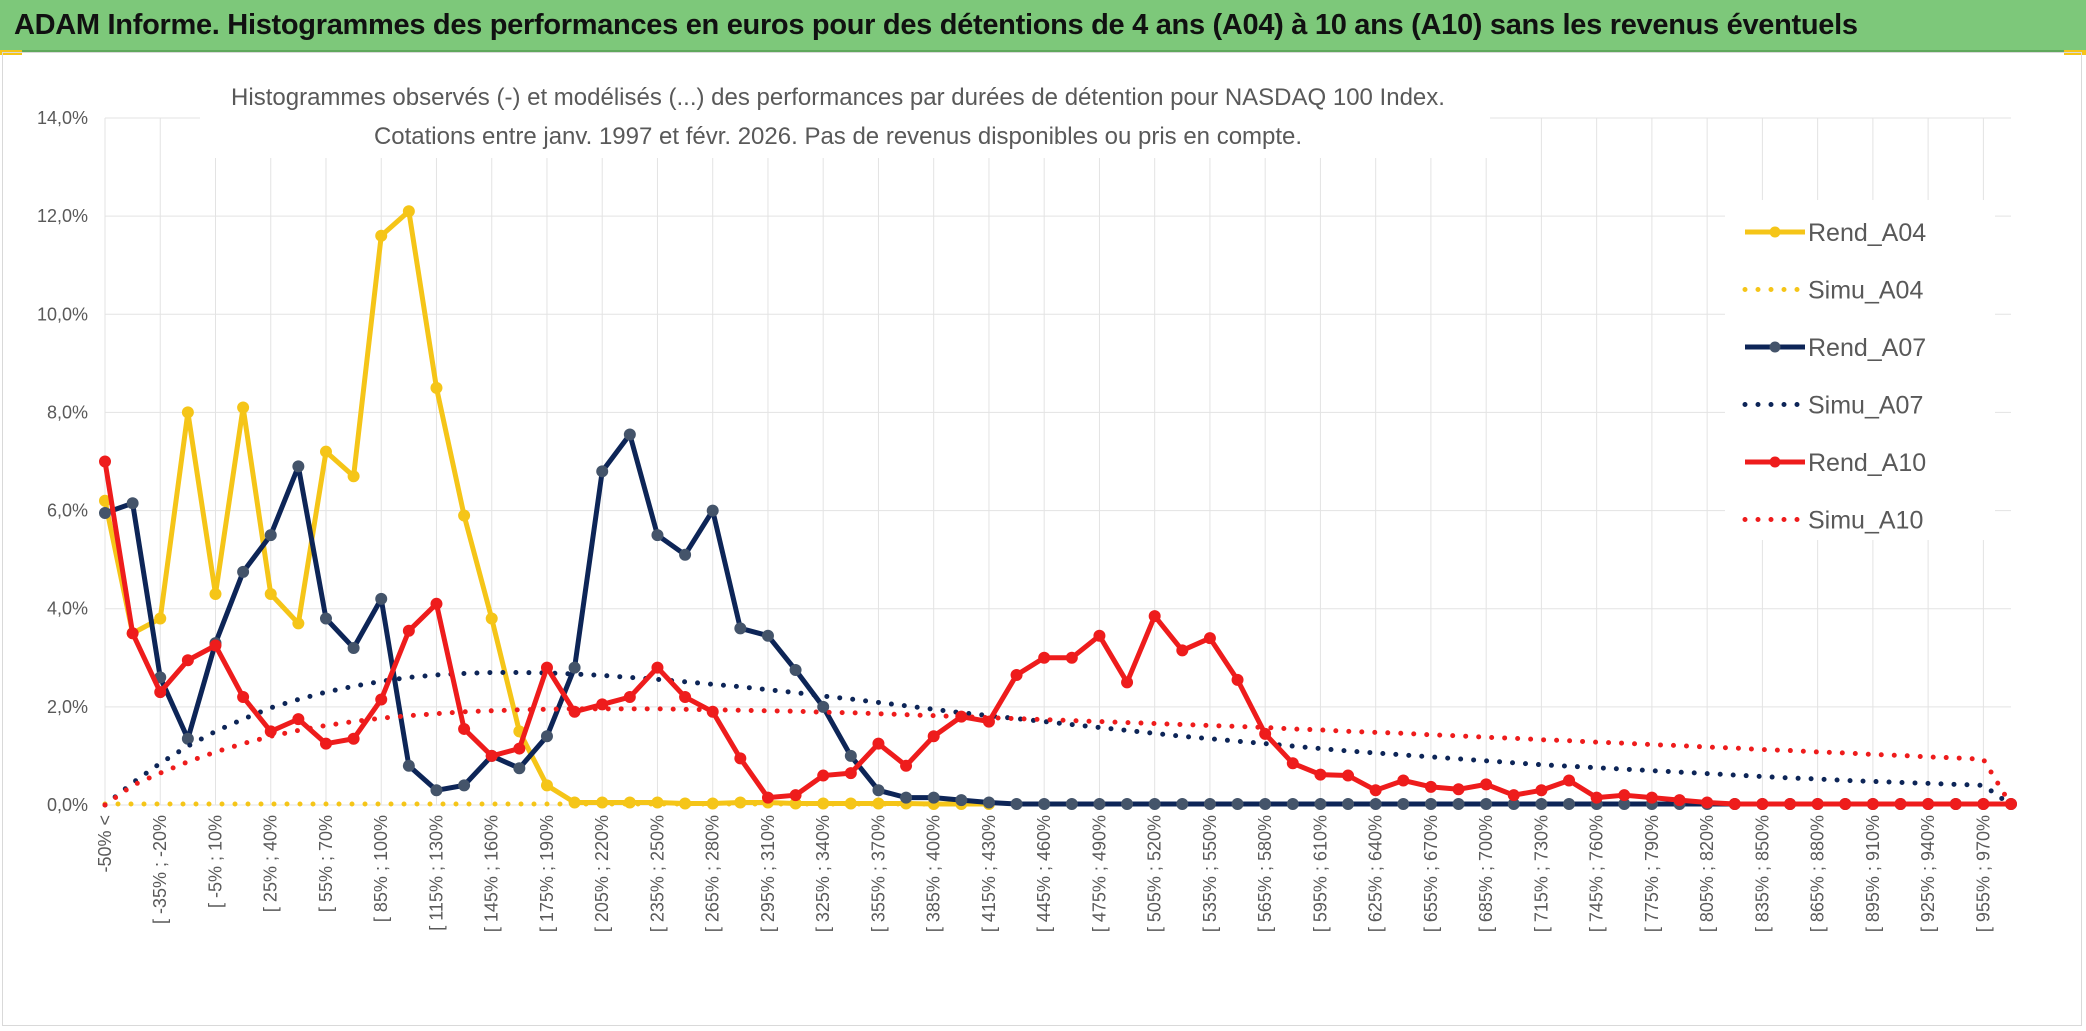 Image resolution: width=2086 pixels, height=1031 pixels. Describe the element at coordinates (1865, 406) in the screenshot. I see `legend-label: Simu_A07` at that location.